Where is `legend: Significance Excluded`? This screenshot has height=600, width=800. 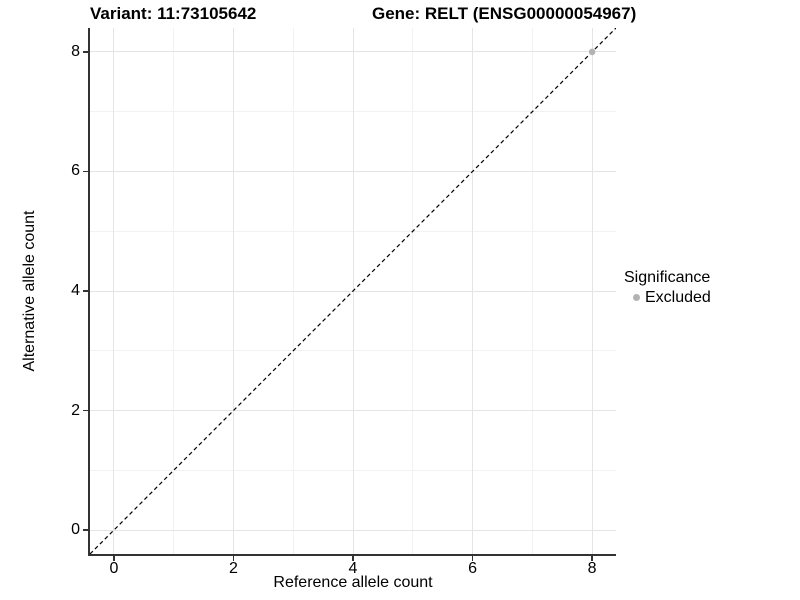
legend: Significance Excluded is located at coordinates (667, 287).